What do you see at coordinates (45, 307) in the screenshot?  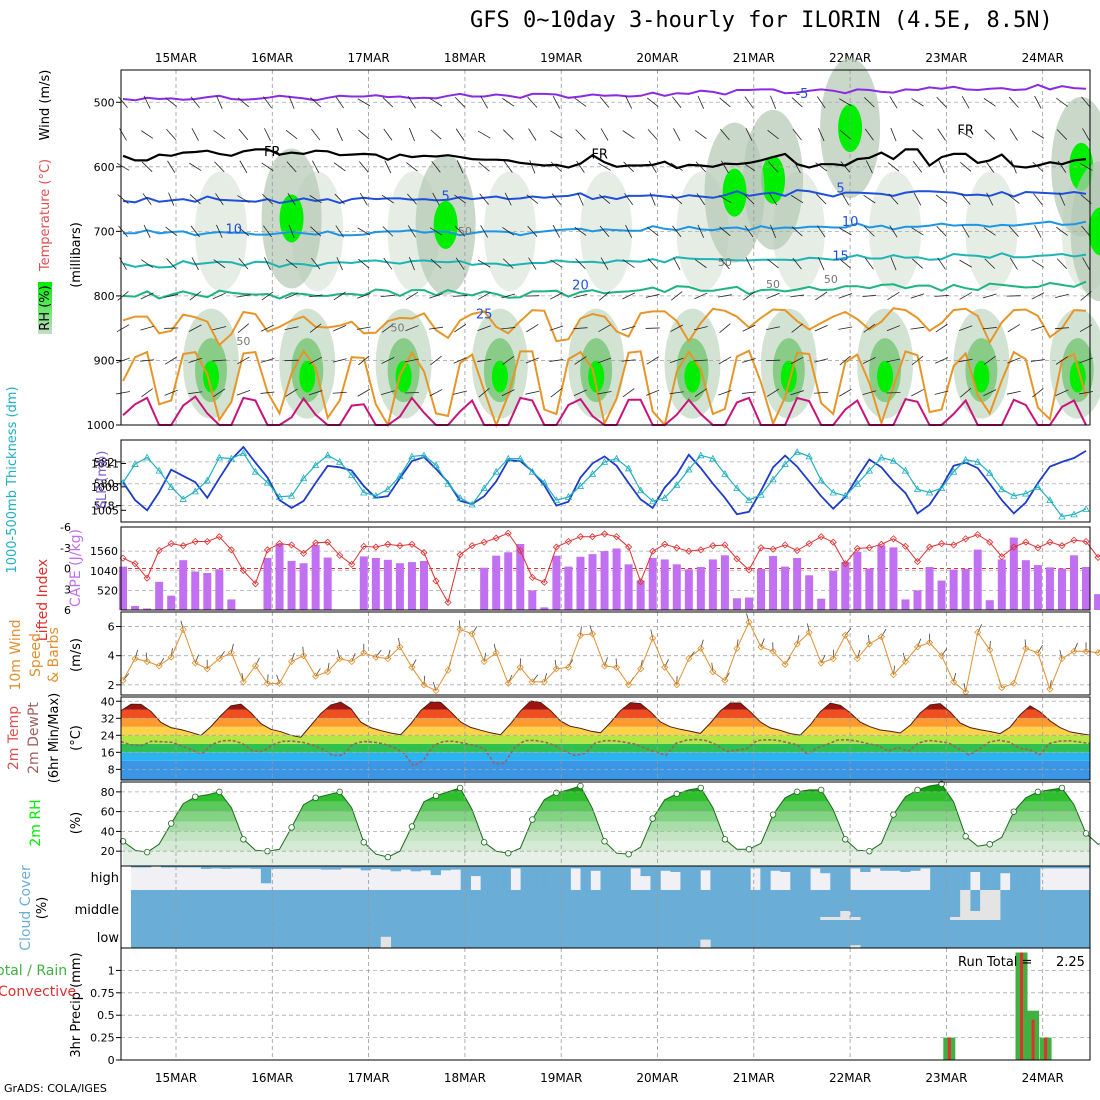 I see `ylabel-rh: RH (%)` at bounding box center [45, 307].